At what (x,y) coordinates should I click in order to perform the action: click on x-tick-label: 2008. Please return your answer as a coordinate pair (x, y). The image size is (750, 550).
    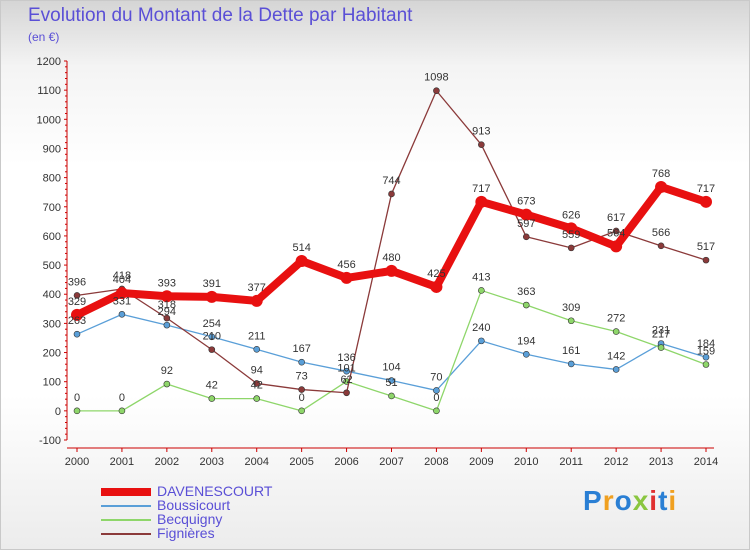
    Looking at the image, I should click on (436, 462).